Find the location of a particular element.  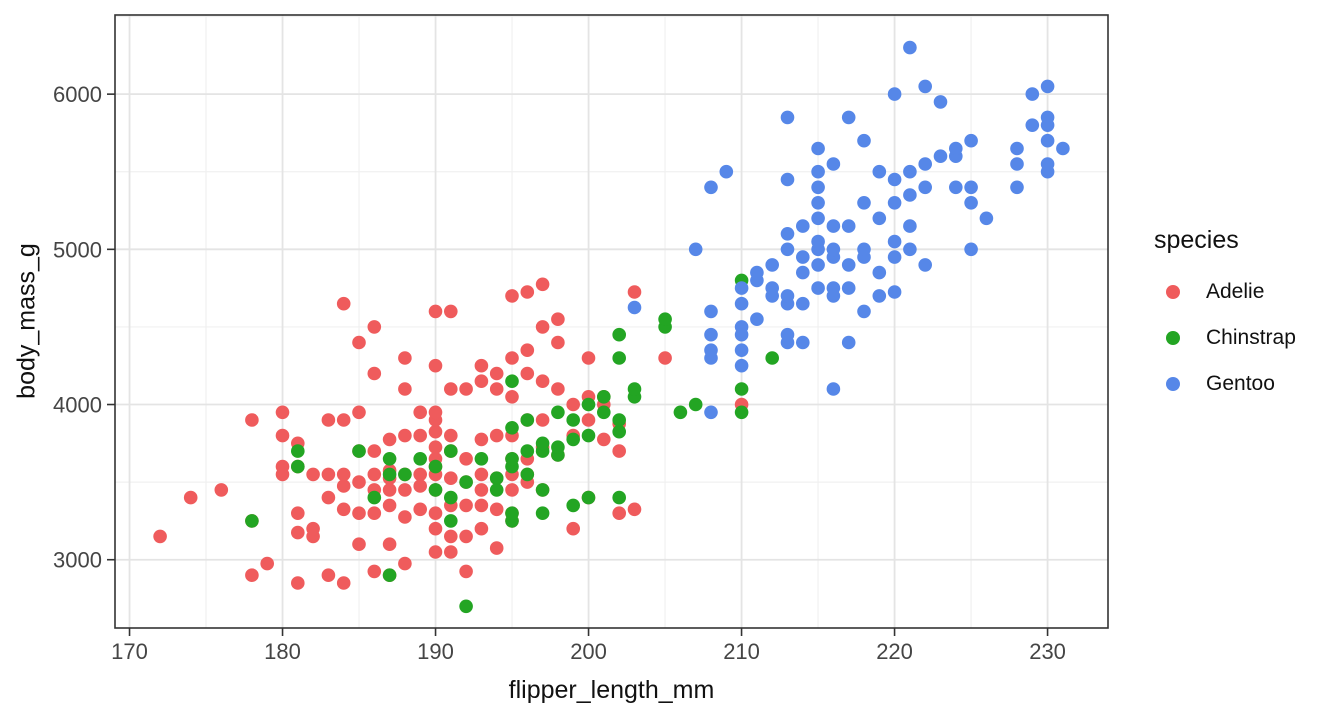

legend-key-adelie-icon is located at coordinates (1173, 292).